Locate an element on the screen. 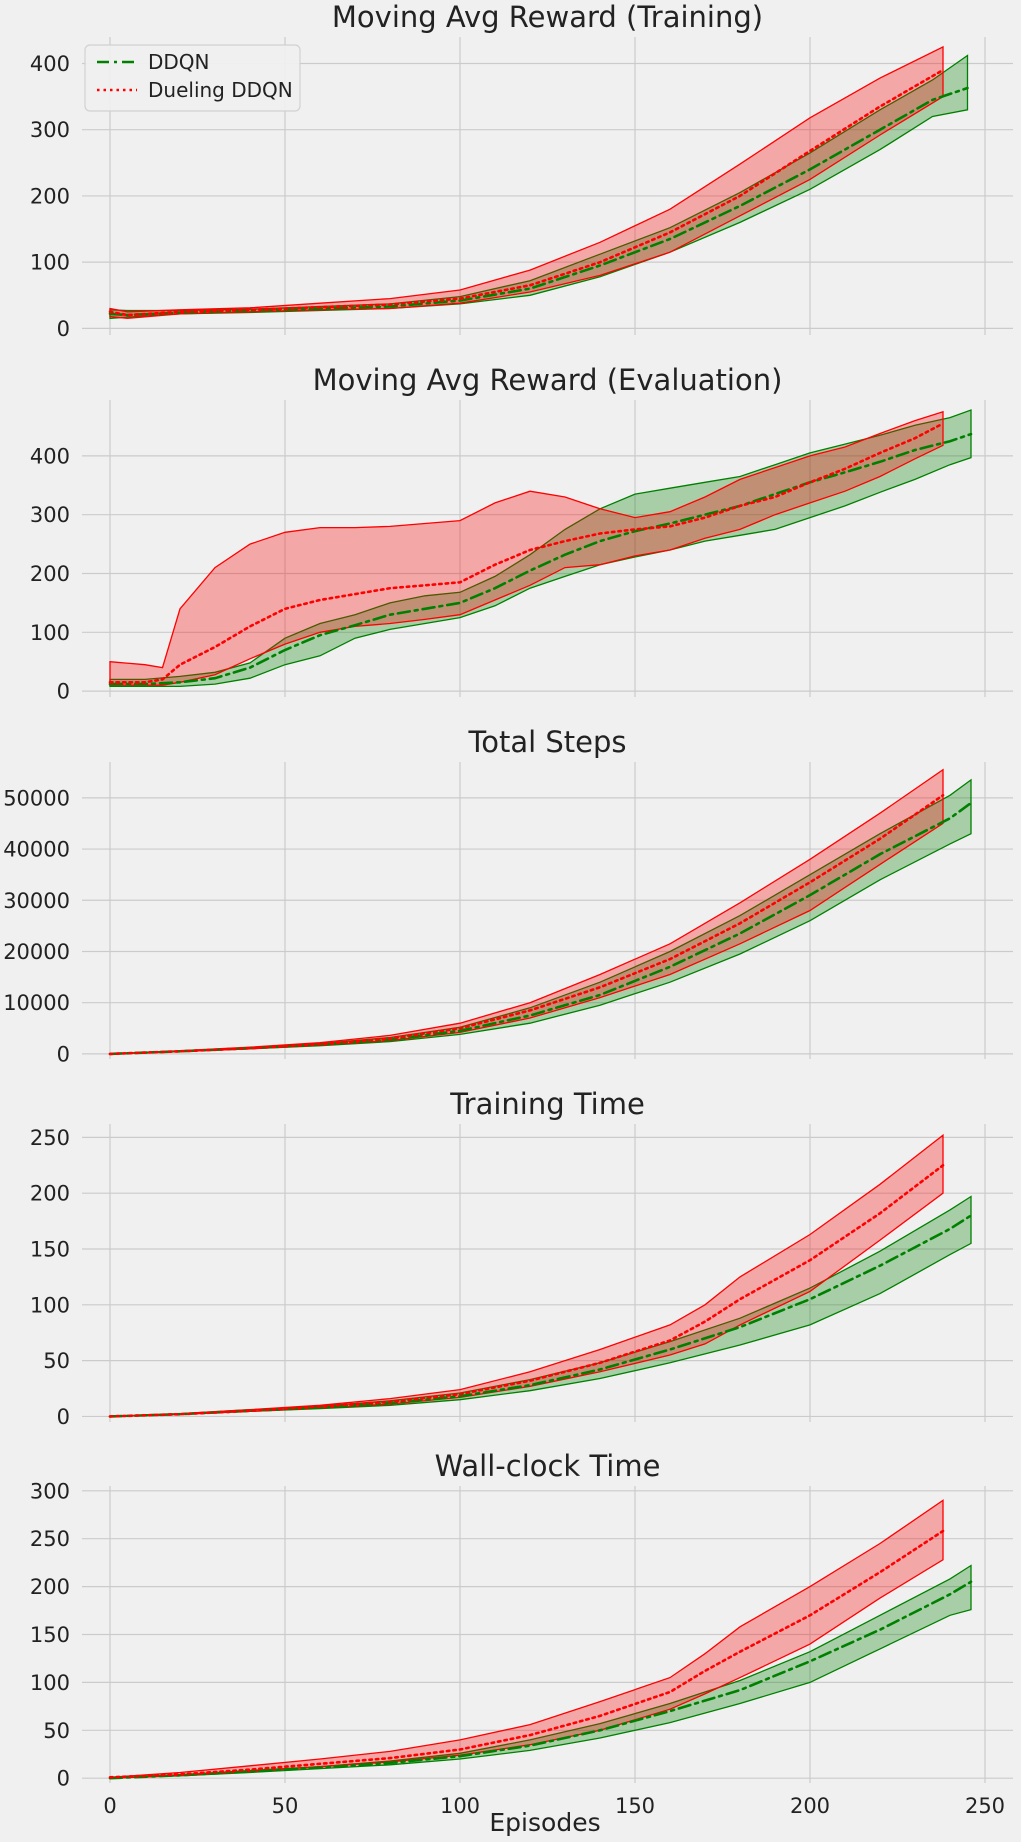  x-tick-label: 0 is located at coordinates (109, 1806).